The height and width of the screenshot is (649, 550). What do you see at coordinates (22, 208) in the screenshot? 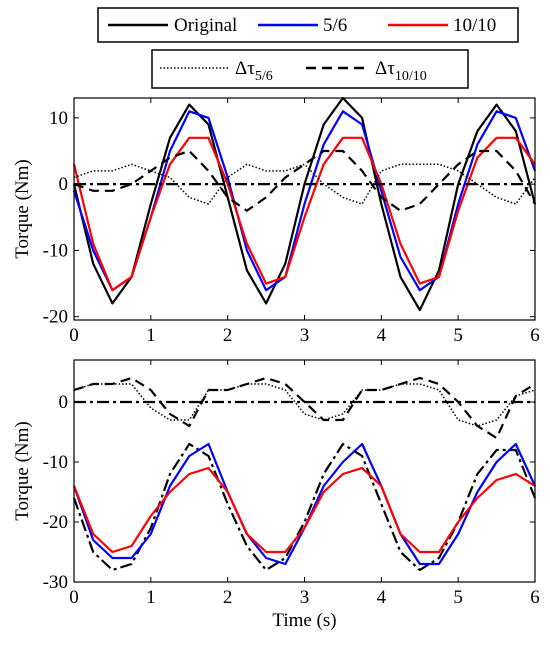
I see `top-plot-ylabel: Torque (Nm)` at bounding box center [22, 208].